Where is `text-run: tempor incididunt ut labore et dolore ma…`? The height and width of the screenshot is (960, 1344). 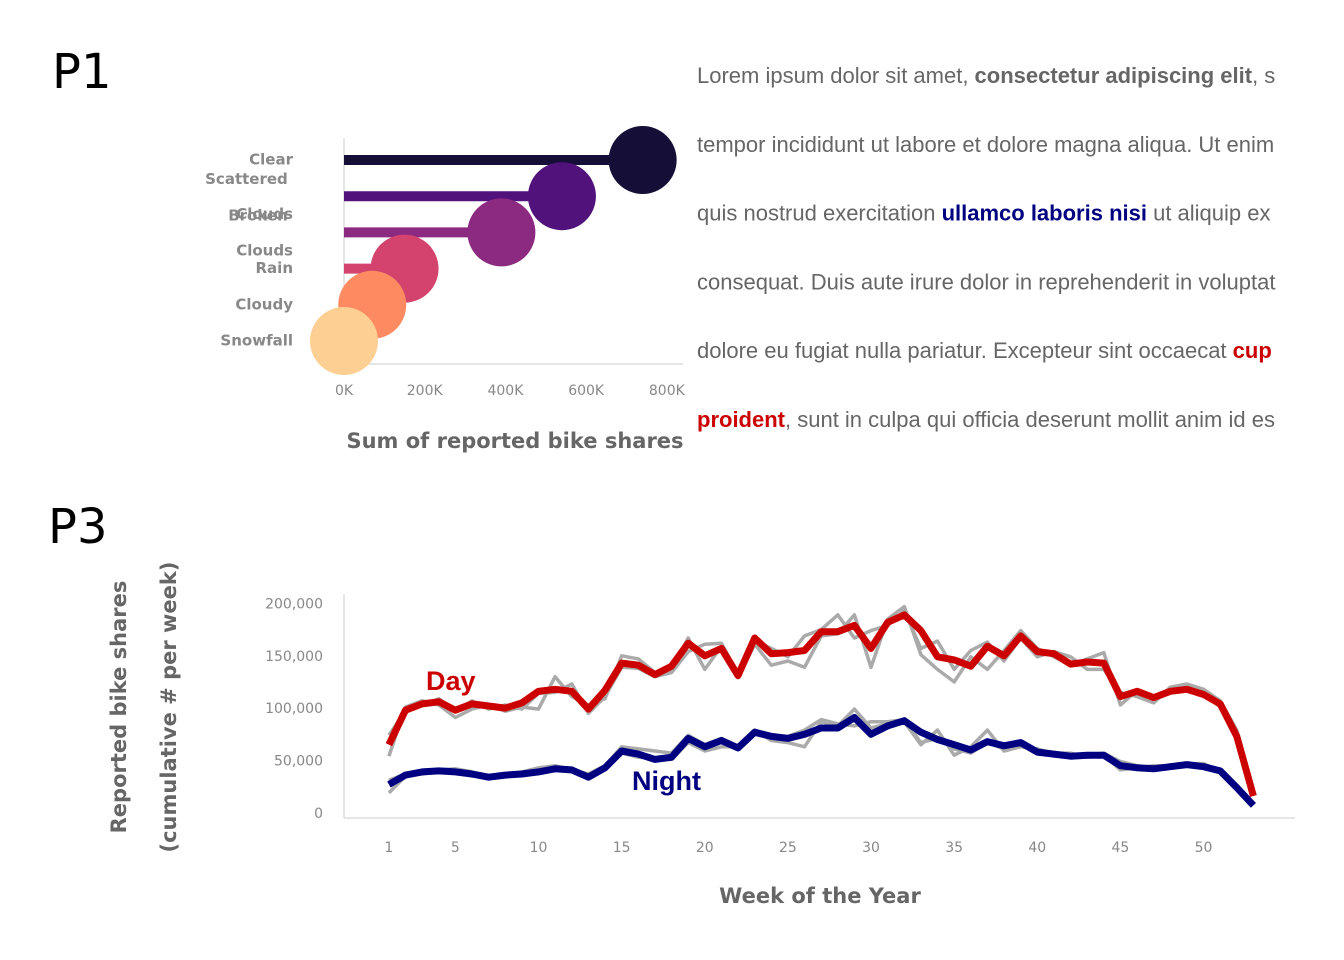
text-run: tempor incididunt ut labore et dolore ma… is located at coordinates (985, 144).